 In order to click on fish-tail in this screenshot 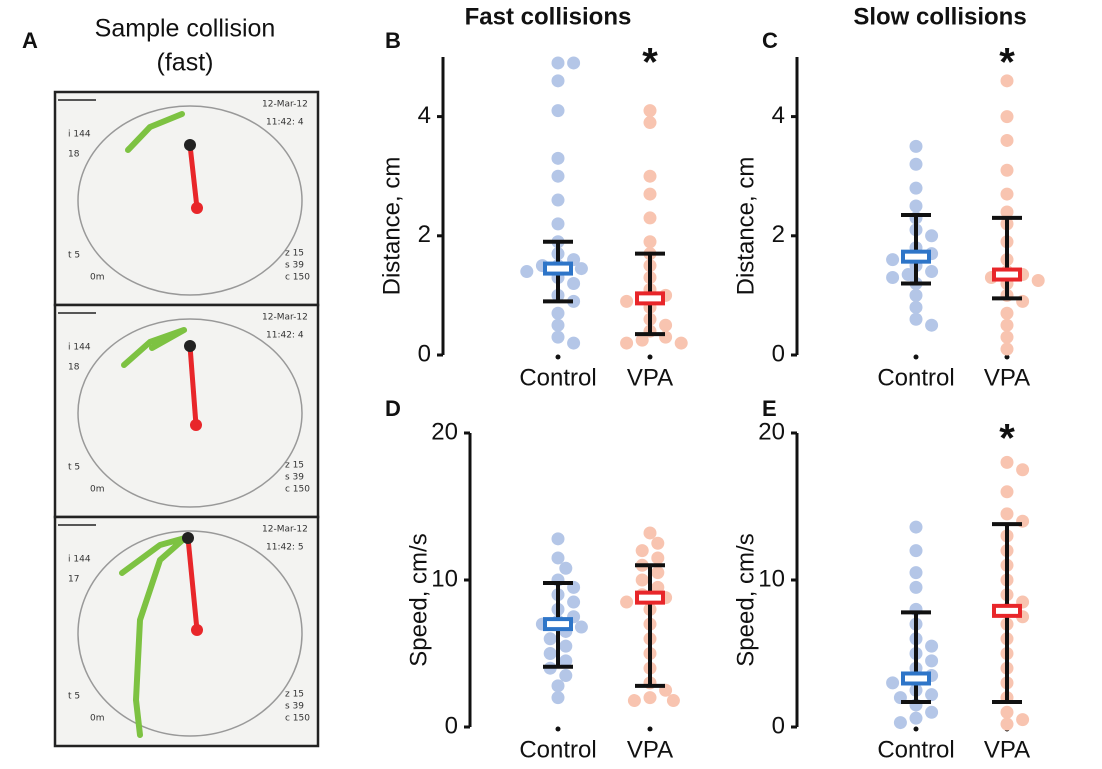, I will do `click(197, 208)`.